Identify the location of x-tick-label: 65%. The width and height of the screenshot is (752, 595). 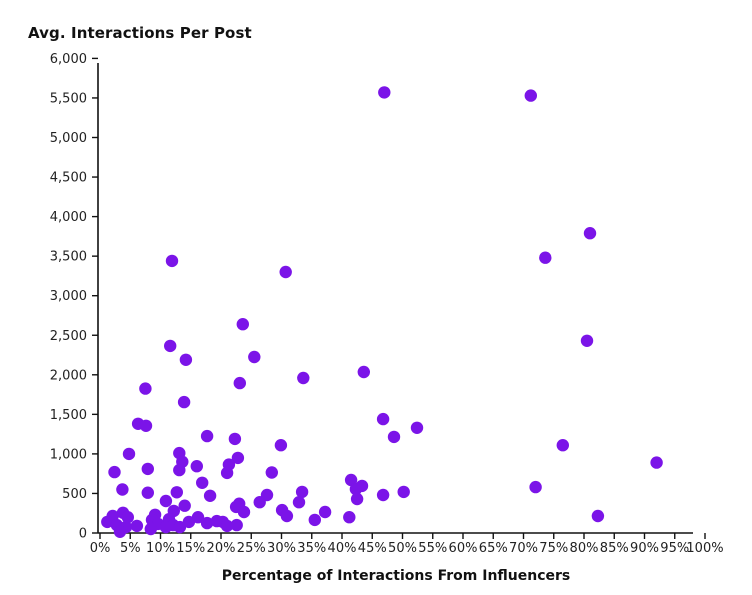
(493, 548).